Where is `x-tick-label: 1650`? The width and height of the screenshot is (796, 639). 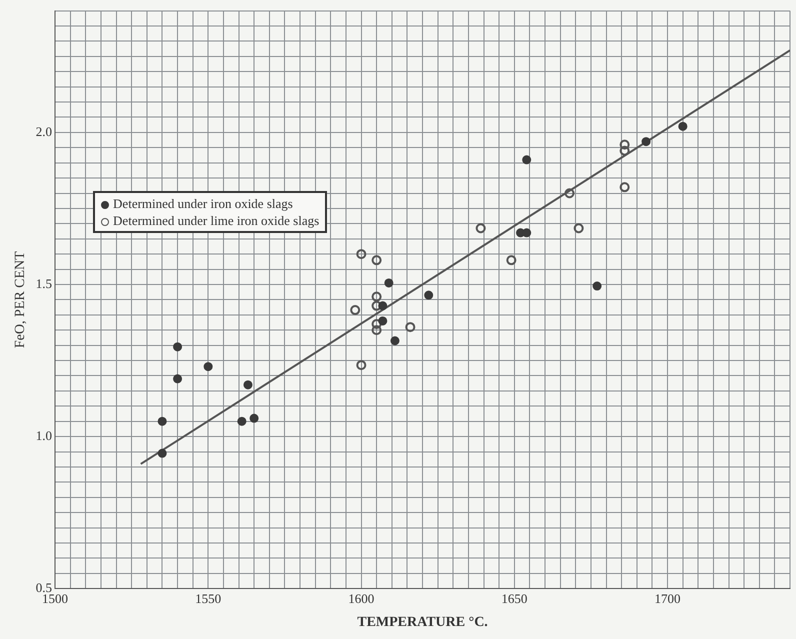 x-tick-label: 1650 is located at coordinates (514, 598).